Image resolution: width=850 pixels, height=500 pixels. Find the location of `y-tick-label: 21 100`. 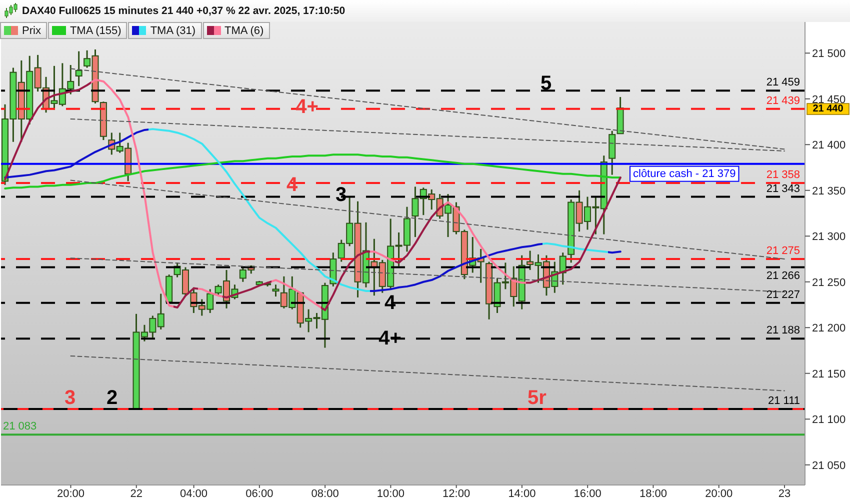

y-tick-label: 21 100 is located at coordinates (829, 420).